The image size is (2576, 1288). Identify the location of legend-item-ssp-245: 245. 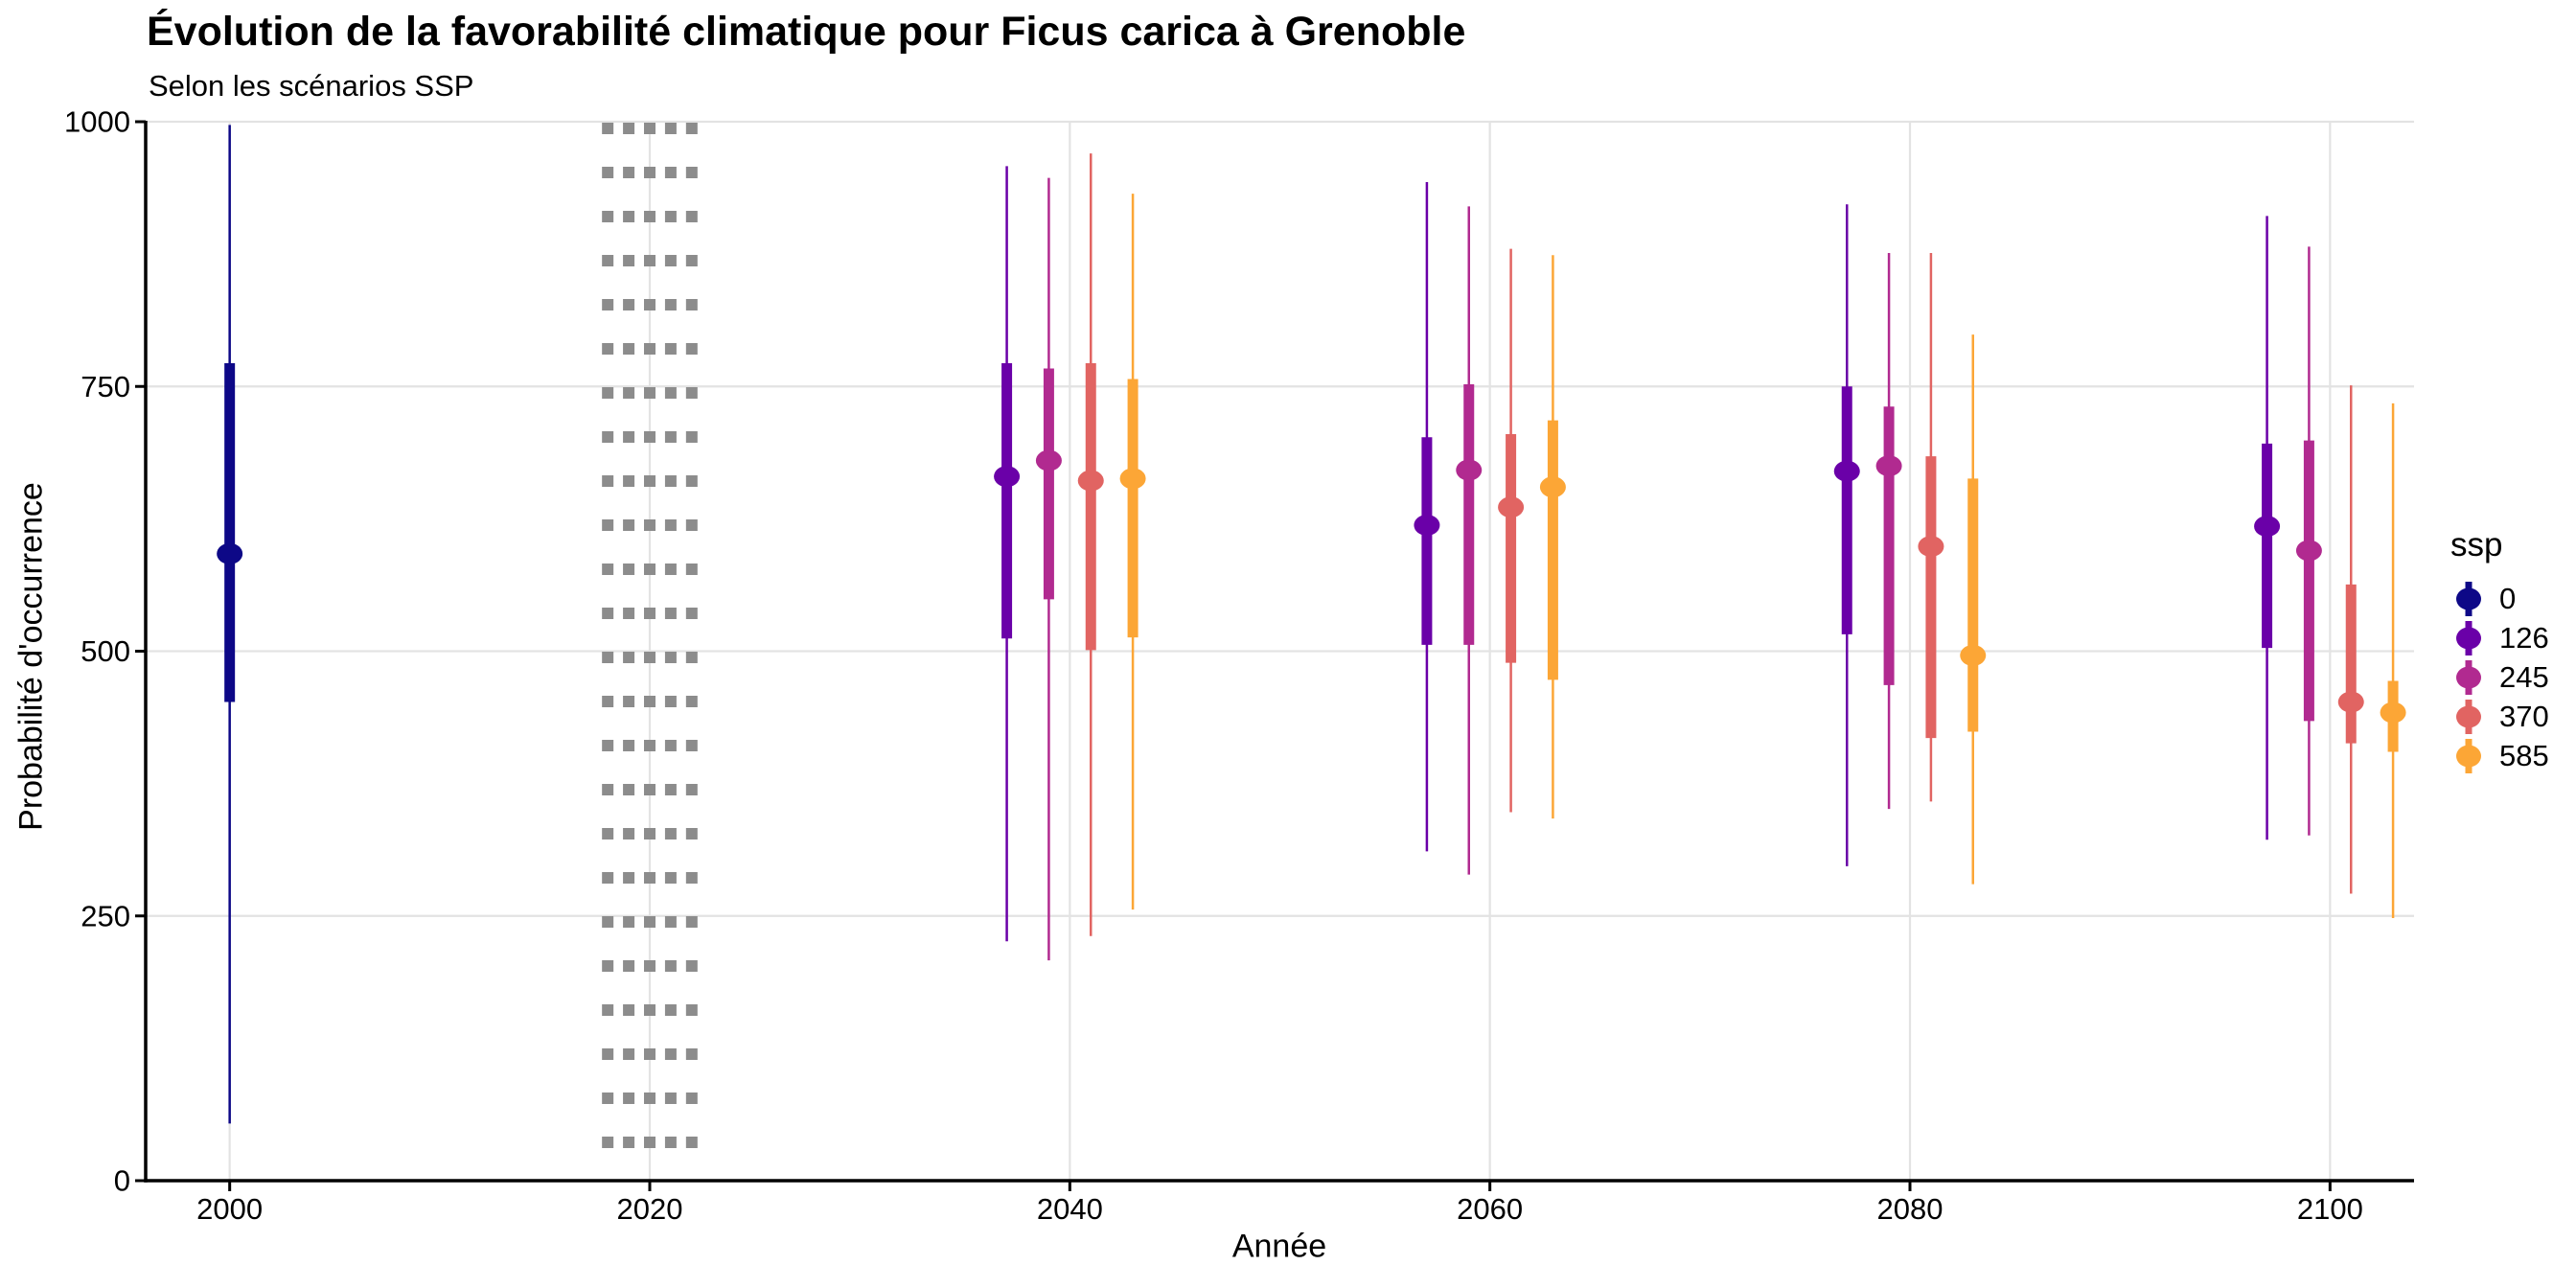
(2505, 677).